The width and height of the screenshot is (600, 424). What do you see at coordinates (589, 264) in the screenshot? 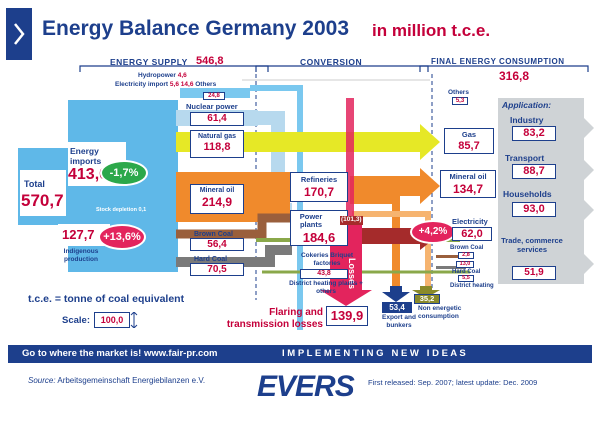
I see `app-arrow-trade` at bounding box center [589, 264].